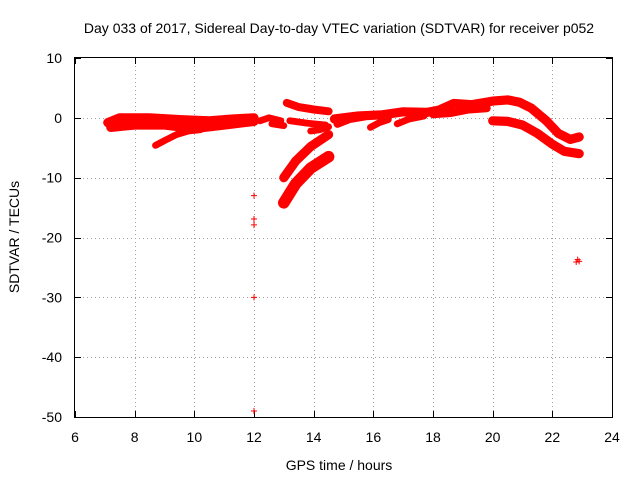 The height and width of the screenshot is (480, 640). I want to click on x-tick-label: 14, so click(314, 437).